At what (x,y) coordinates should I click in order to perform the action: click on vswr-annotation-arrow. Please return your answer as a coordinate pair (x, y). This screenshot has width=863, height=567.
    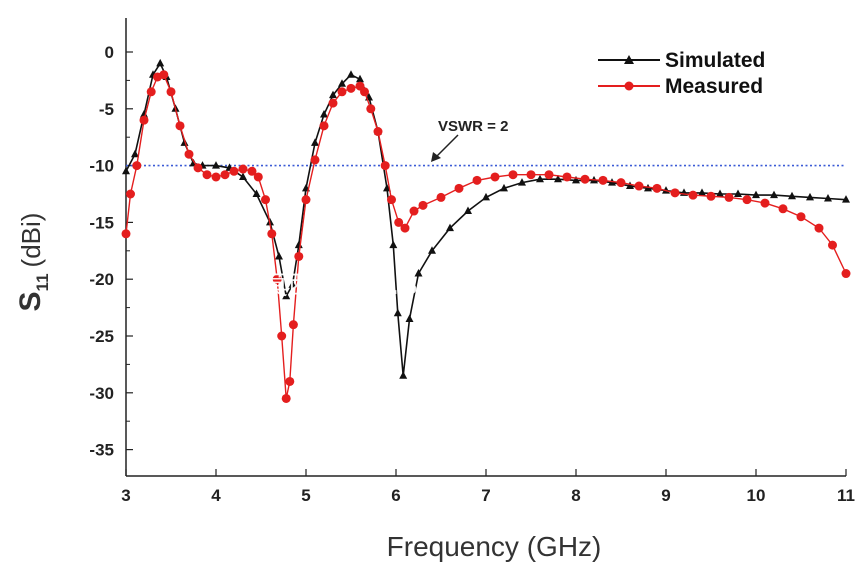
    Looking at the image, I should click on (446, 146).